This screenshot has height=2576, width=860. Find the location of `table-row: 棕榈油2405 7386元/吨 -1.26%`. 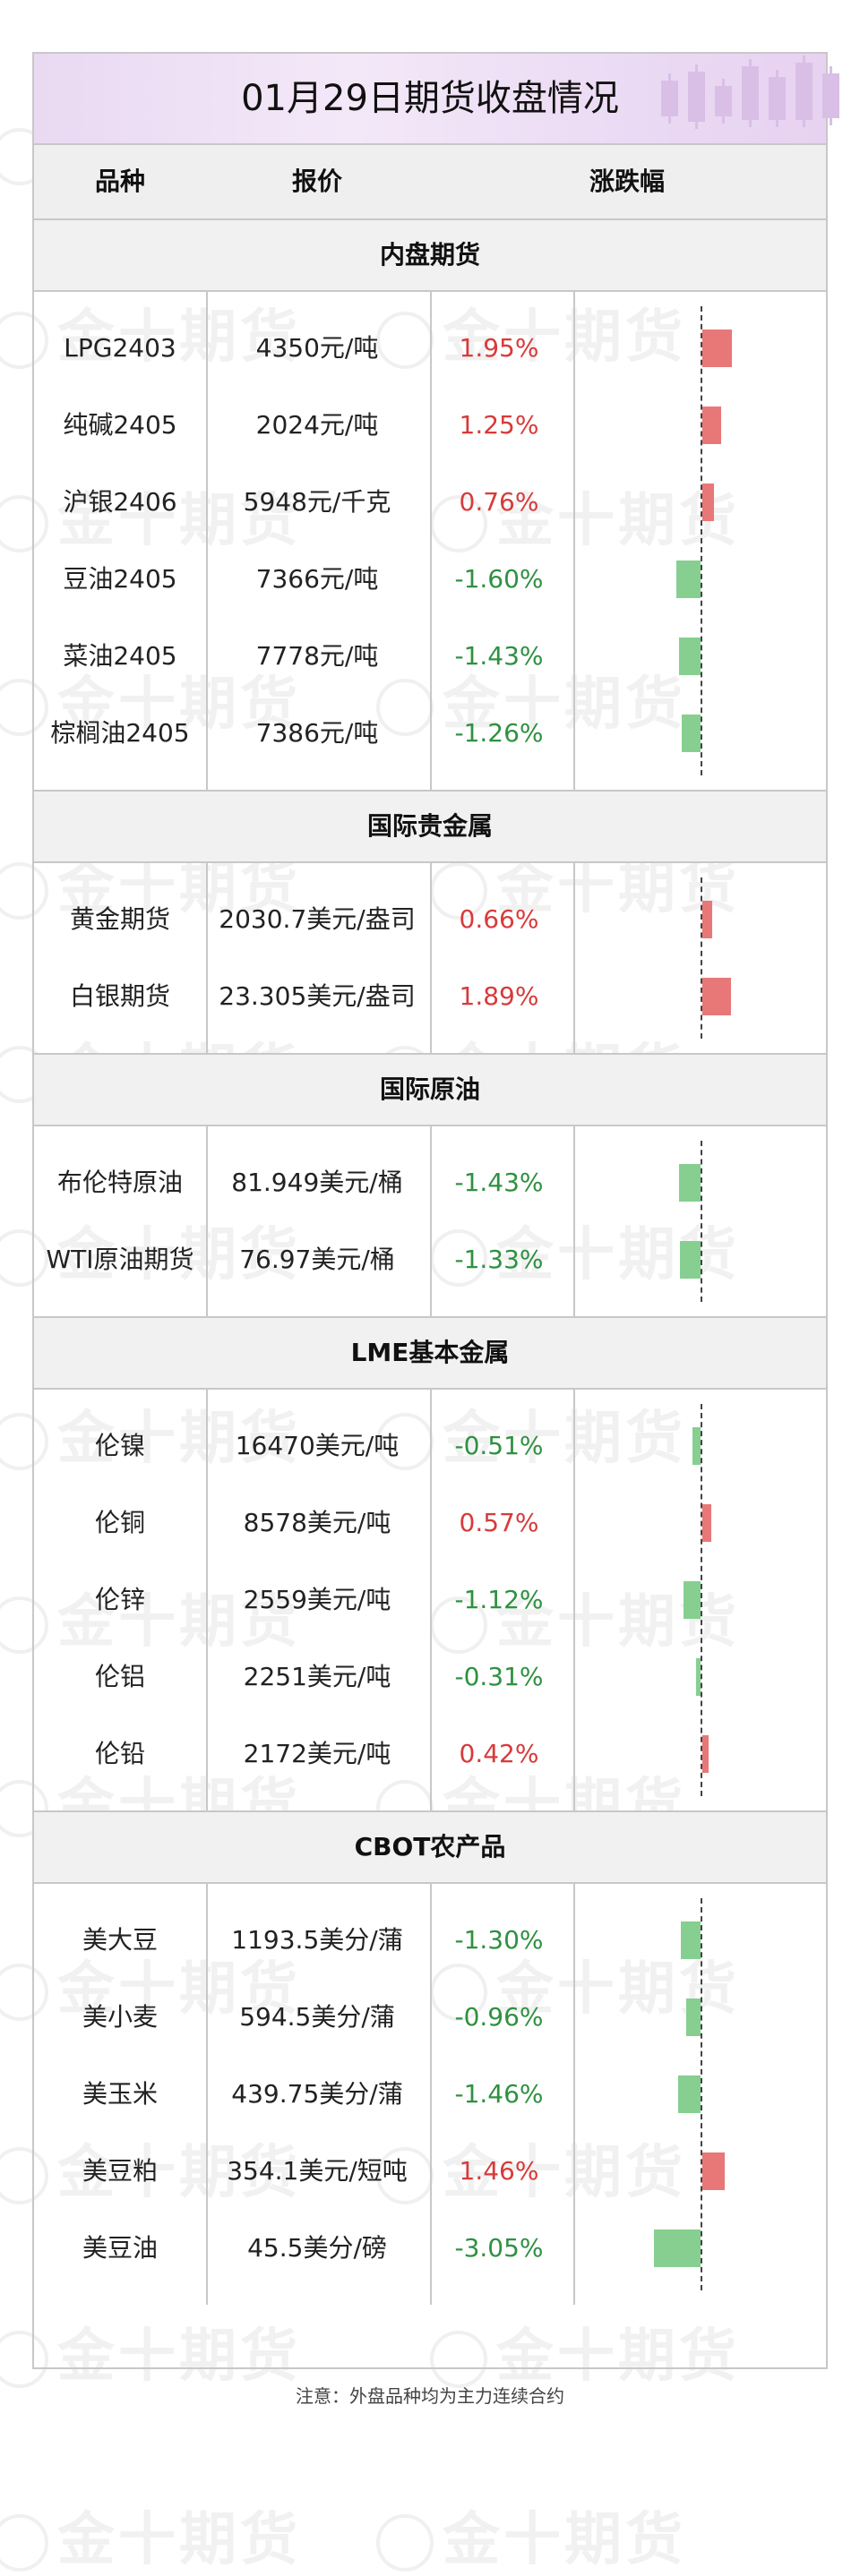

table-row: 棕榈油2405 7386元/吨 -1.26% is located at coordinates (430, 733).